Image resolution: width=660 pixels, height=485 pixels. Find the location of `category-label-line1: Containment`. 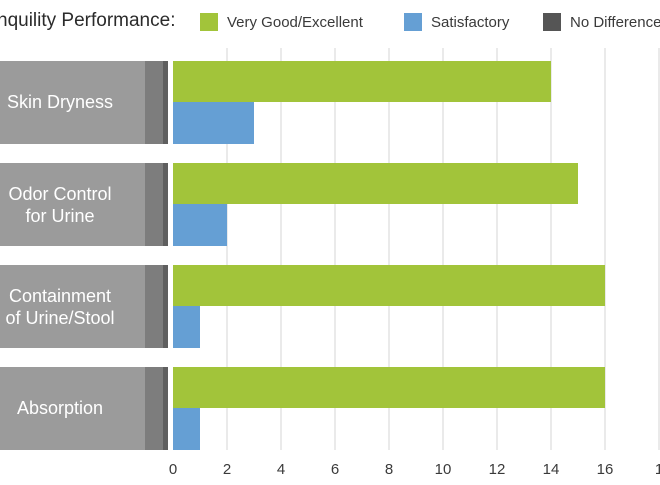

category-label-line1: Containment is located at coordinates (60, 296).